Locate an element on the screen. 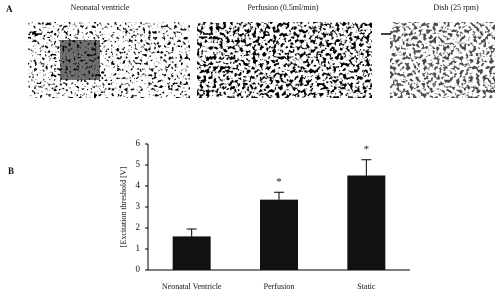  y-tick-label: 2 is located at coordinates (138, 227).